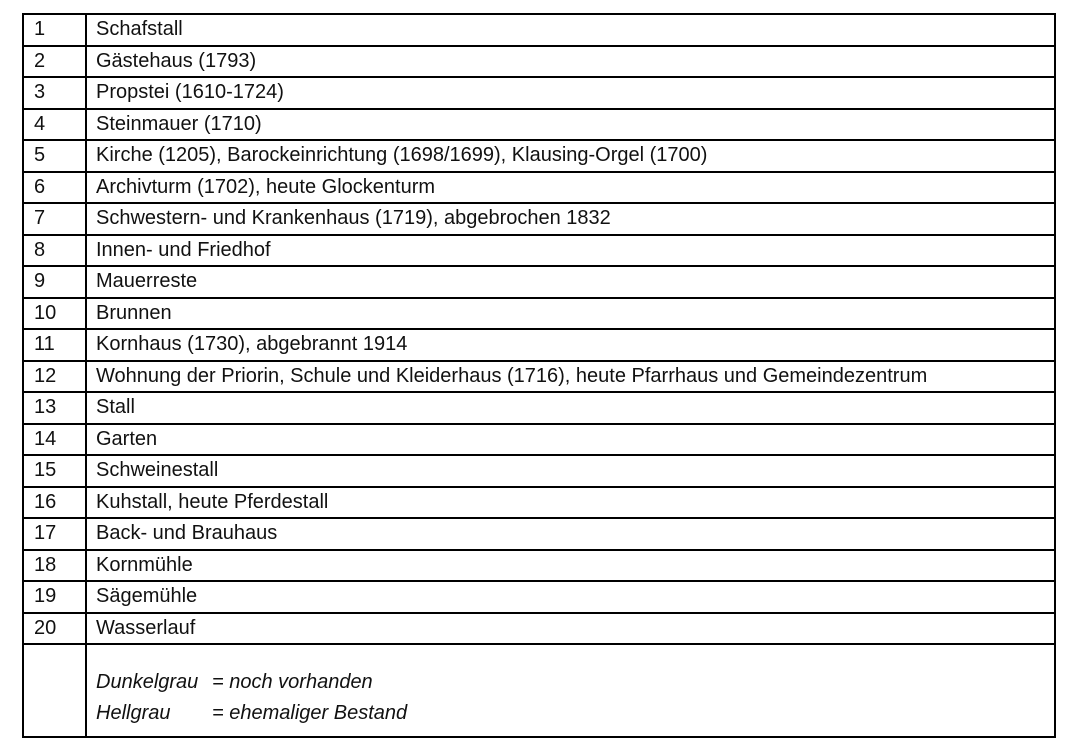 This screenshot has width=1075, height=755. Describe the element at coordinates (570, 597) in the screenshot. I see `row-description: Sägemühle` at that location.